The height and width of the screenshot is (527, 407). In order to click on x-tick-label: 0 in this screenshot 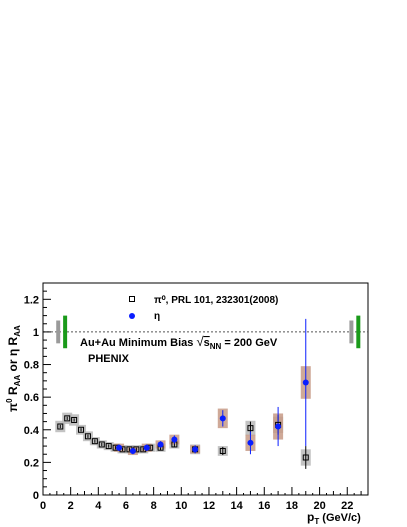, I will do `click(43, 506)`.